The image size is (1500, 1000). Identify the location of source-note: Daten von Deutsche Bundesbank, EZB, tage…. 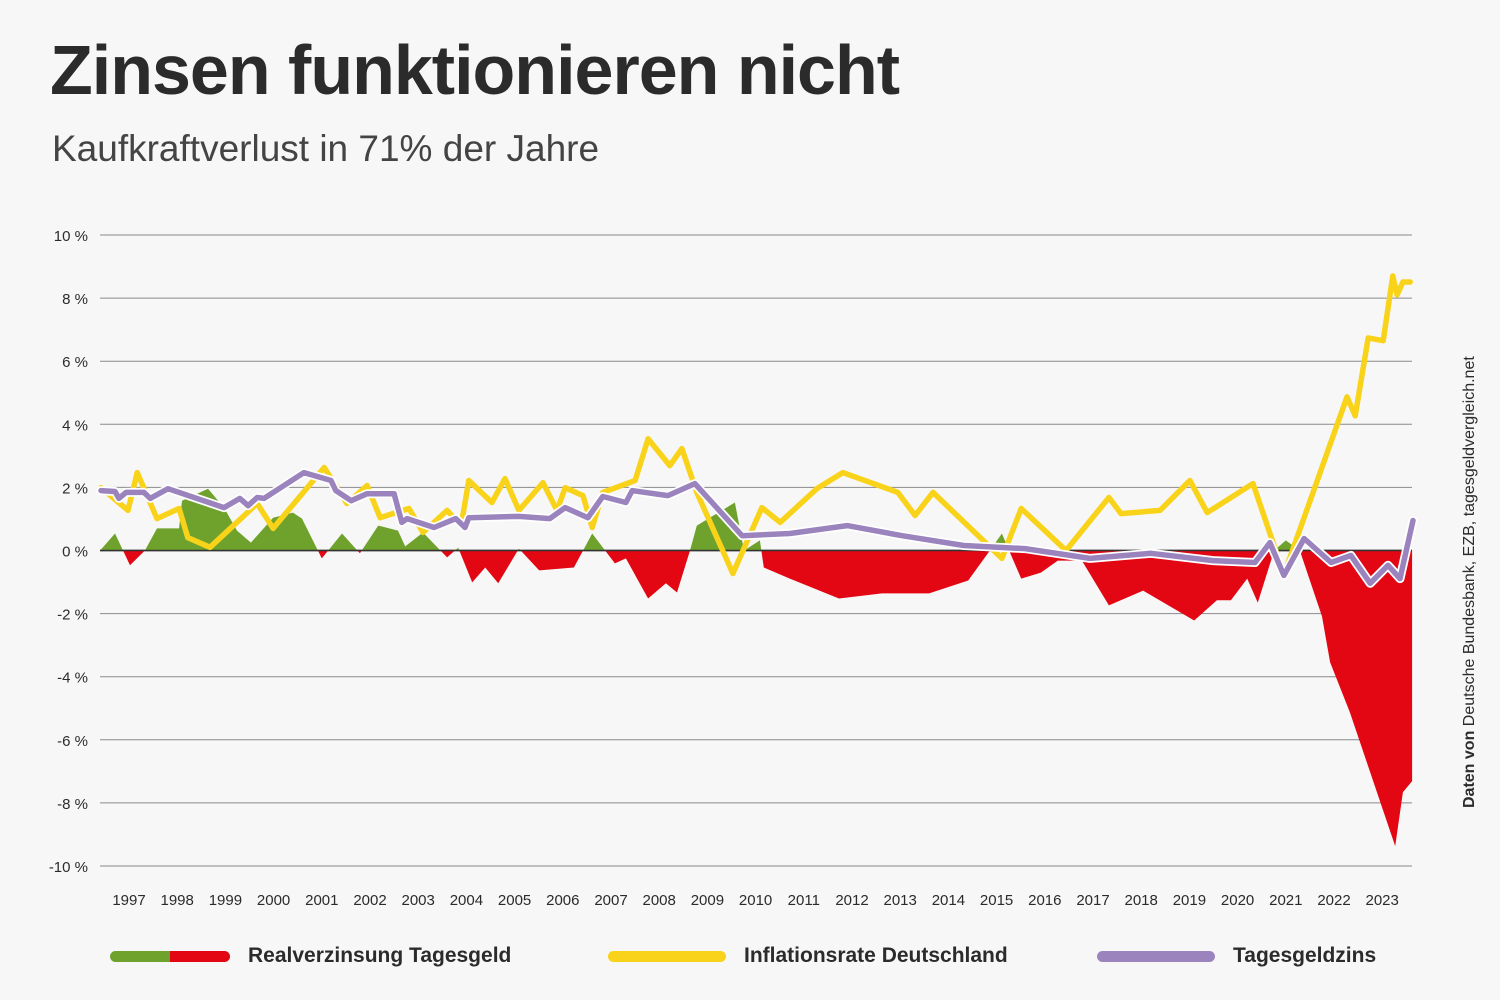
(1470, 582).